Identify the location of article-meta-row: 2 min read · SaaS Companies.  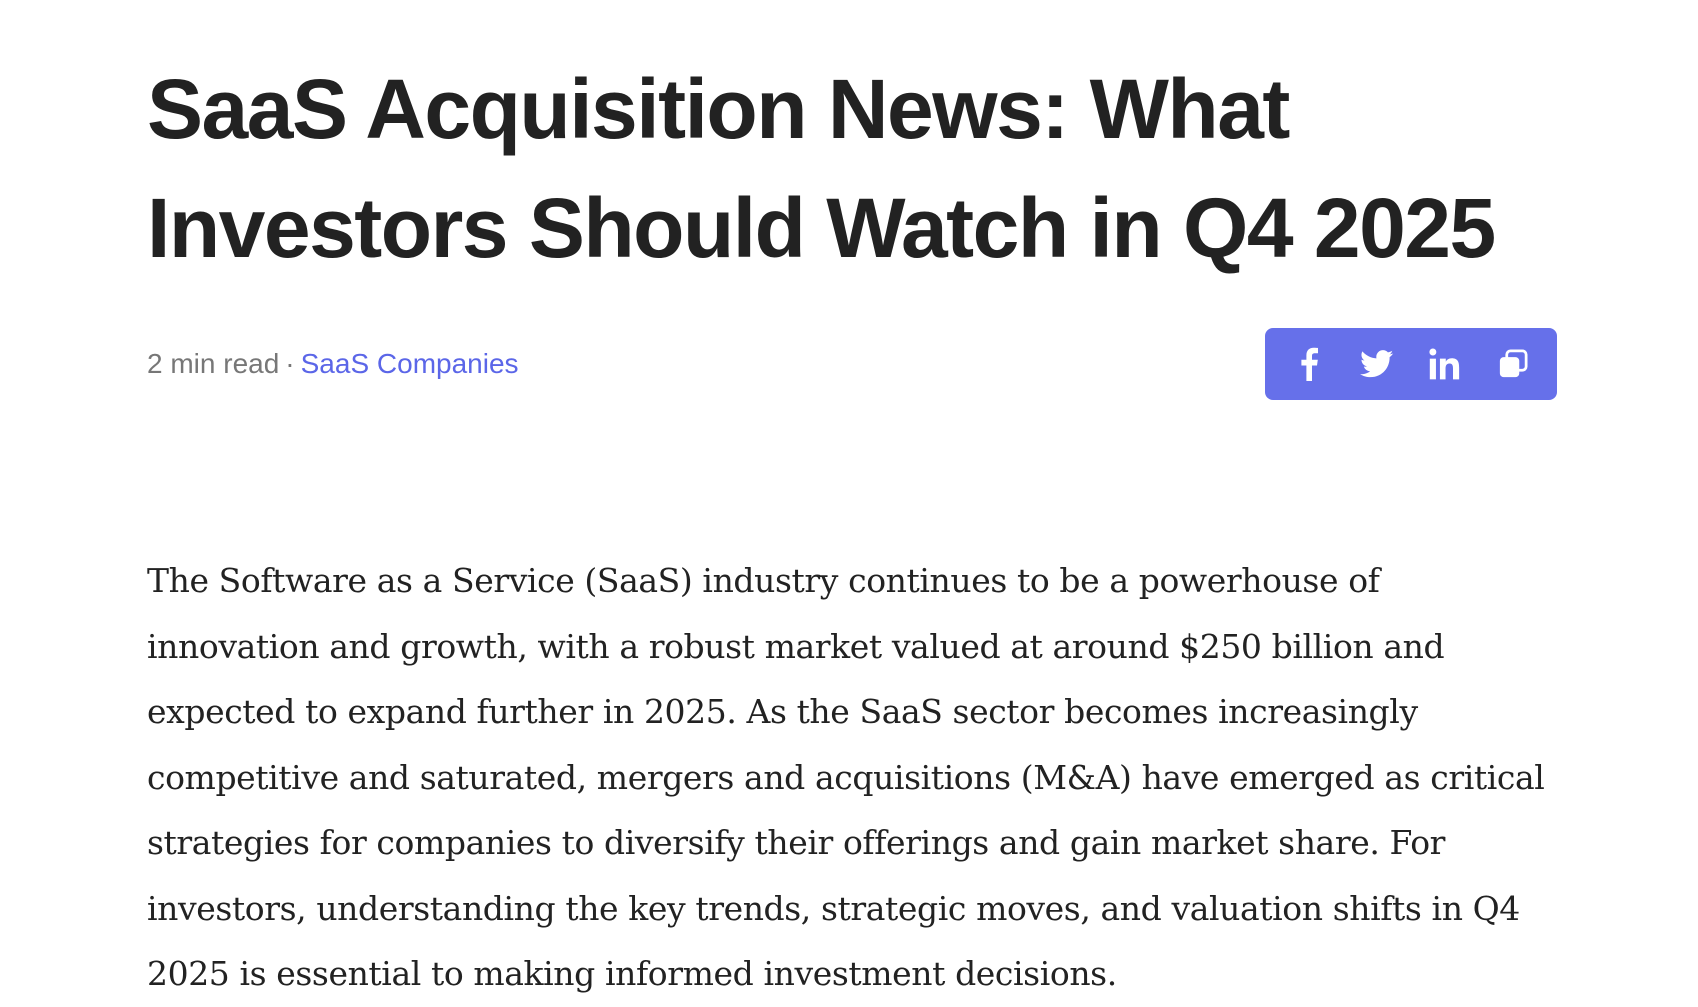
(852, 364).